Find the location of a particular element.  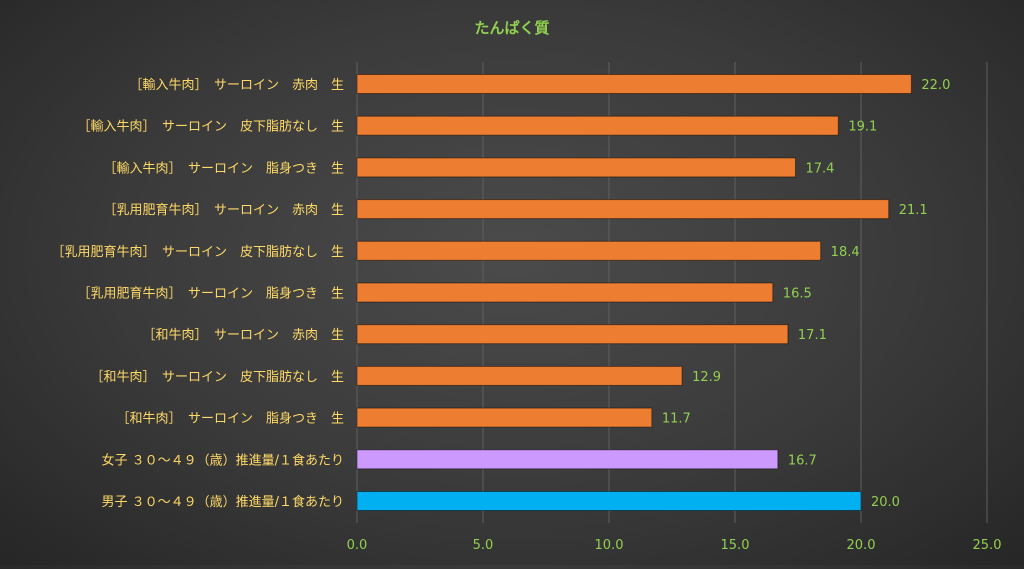

category-label: ［和牛肉］ サーロイン 皮下脂肪なし 生 is located at coordinates (217, 377).